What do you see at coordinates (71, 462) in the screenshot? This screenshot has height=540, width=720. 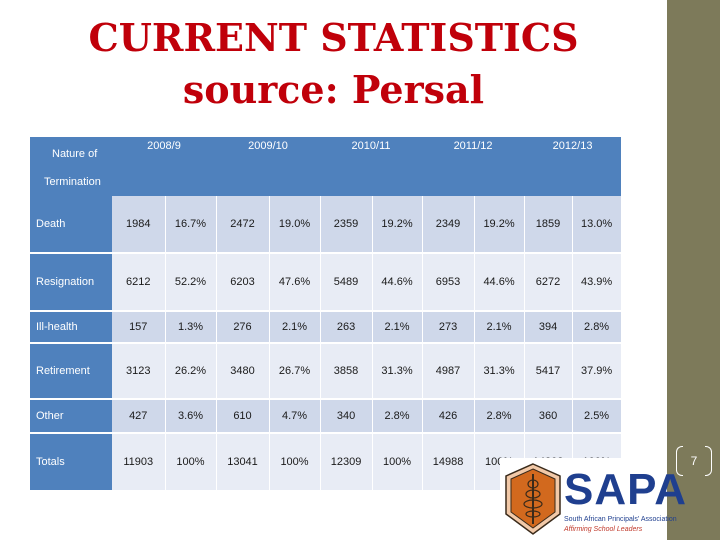 I see `row-label: Totals` at bounding box center [71, 462].